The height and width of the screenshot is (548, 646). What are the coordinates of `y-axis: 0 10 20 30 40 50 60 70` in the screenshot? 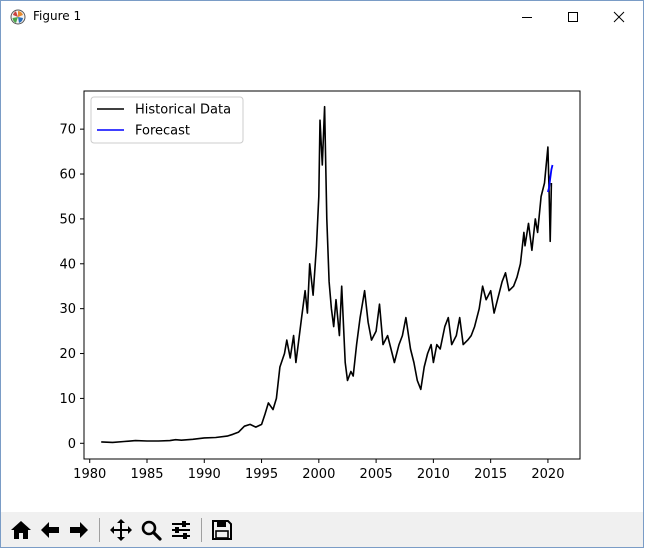 It's located at (71, 287).